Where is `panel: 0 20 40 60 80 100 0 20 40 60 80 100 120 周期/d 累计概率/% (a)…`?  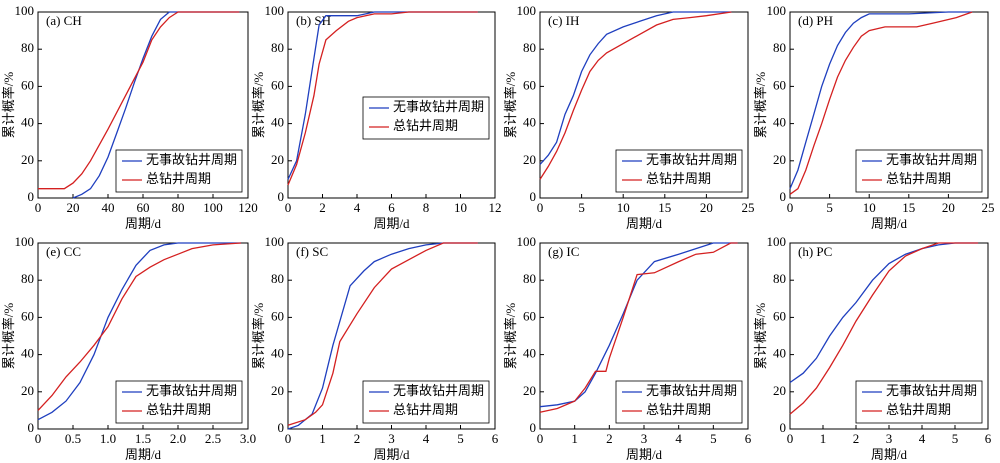 panel: 0 20 40 60 80 100 0 20 40 60 80 100 120 周期/d 累计概率/% (a)… is located at coordinates (129, 117).